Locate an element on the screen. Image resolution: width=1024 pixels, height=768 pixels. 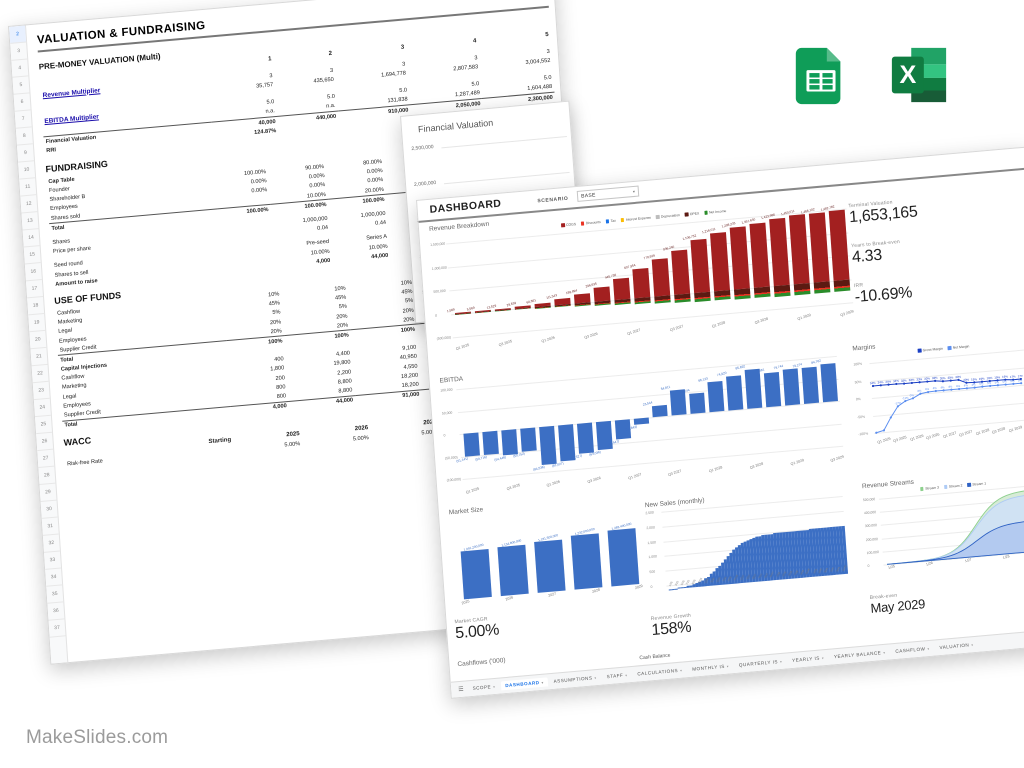
row-number: 28 is located at coordinates (47, 476).